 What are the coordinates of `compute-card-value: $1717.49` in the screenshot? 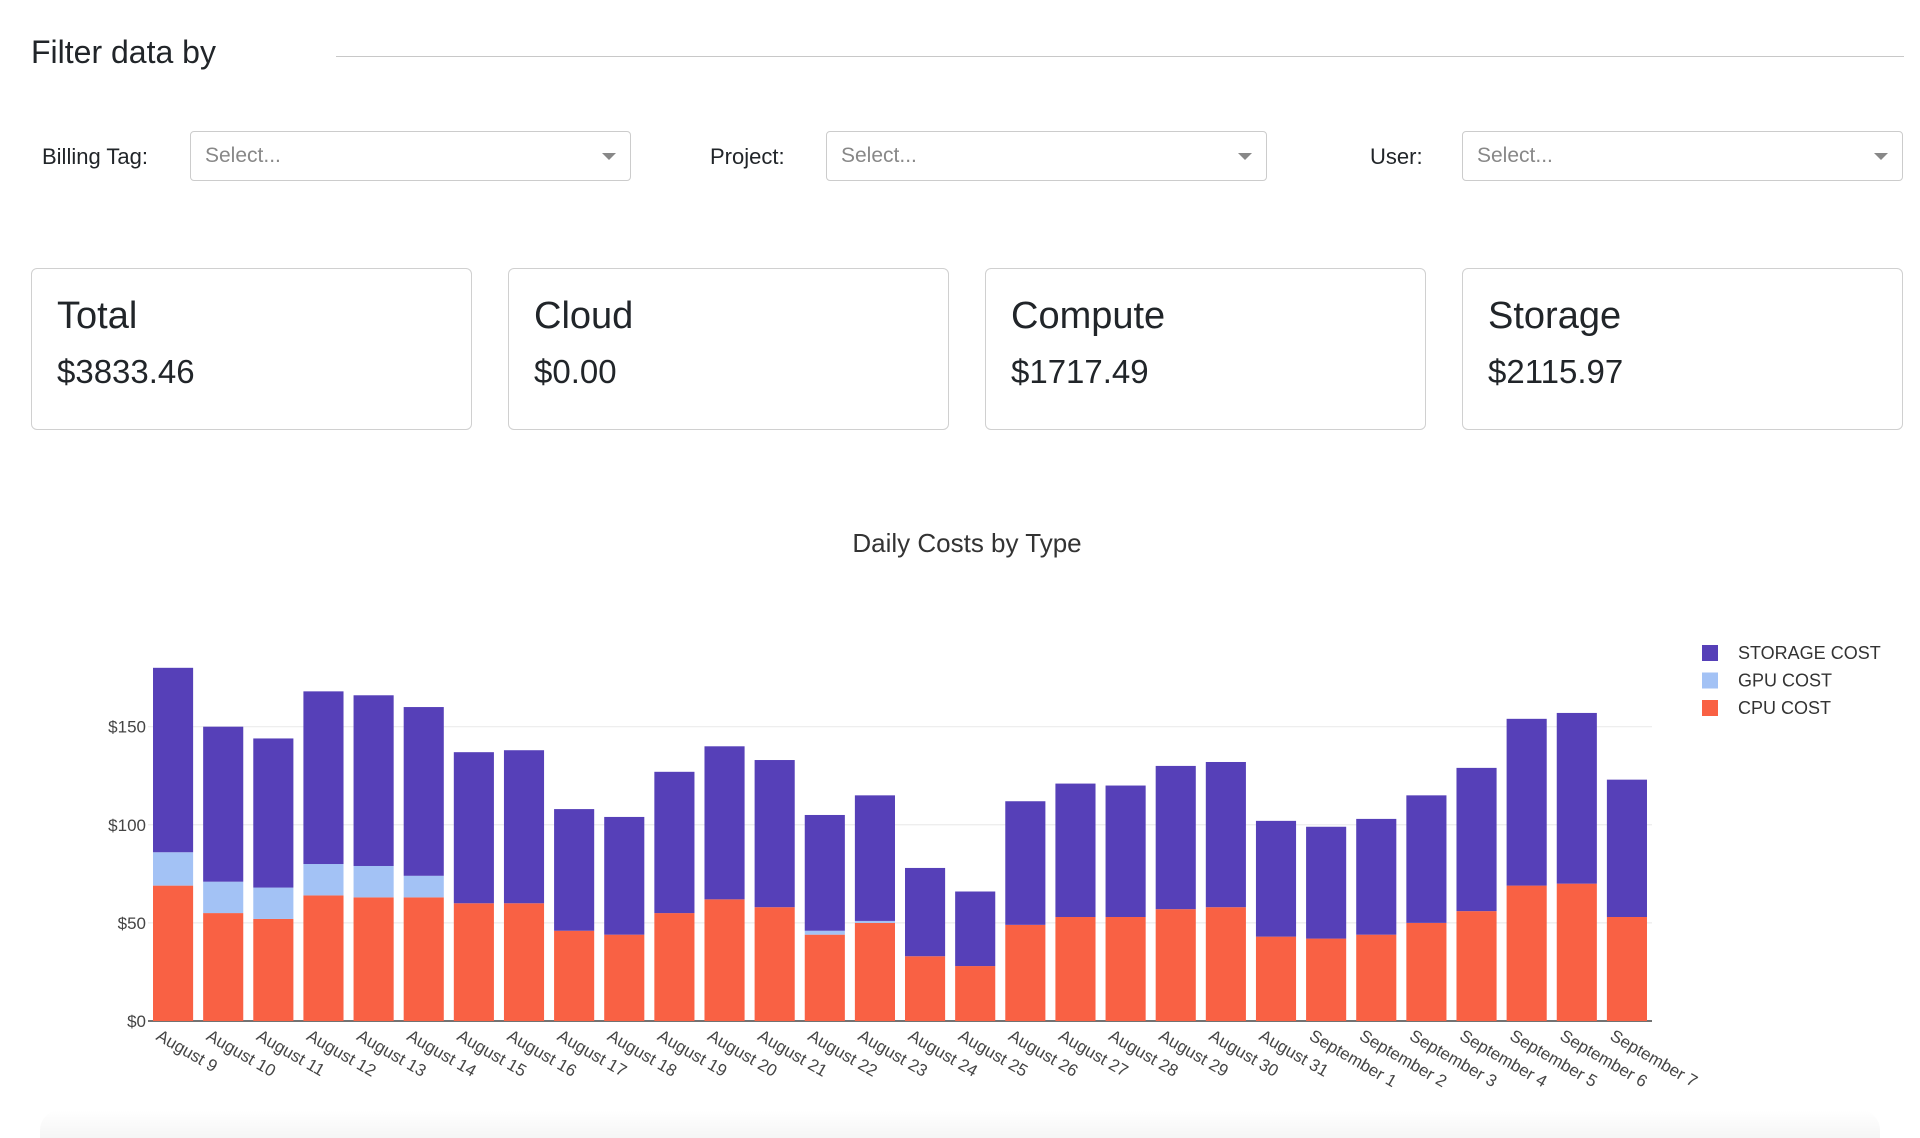 It's located at (1080, 371).